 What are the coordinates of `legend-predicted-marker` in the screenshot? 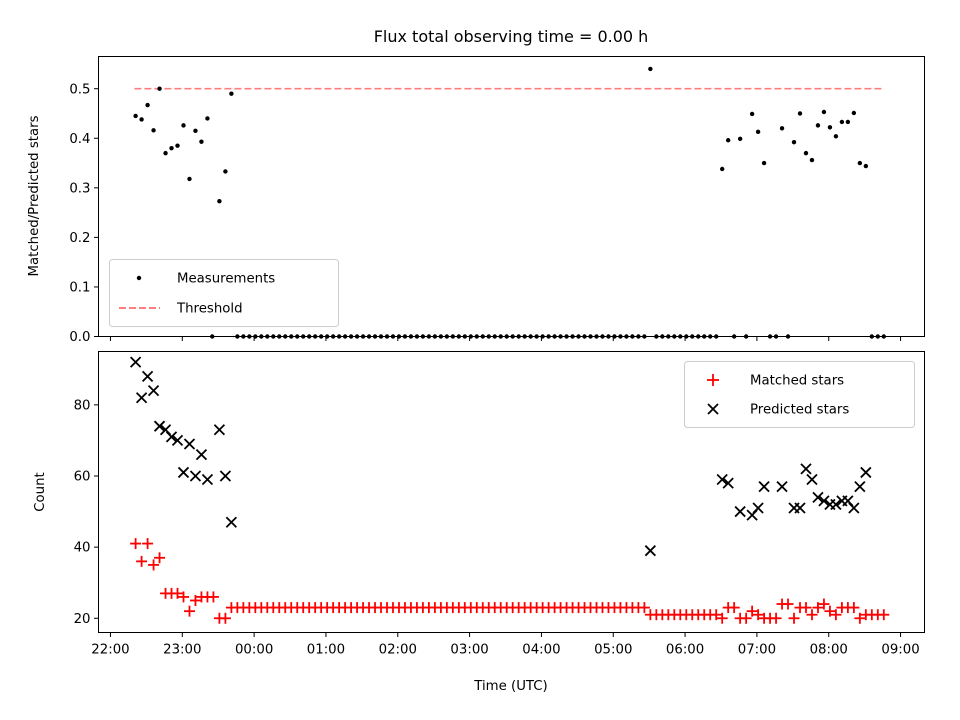 It's located at (713, 409).